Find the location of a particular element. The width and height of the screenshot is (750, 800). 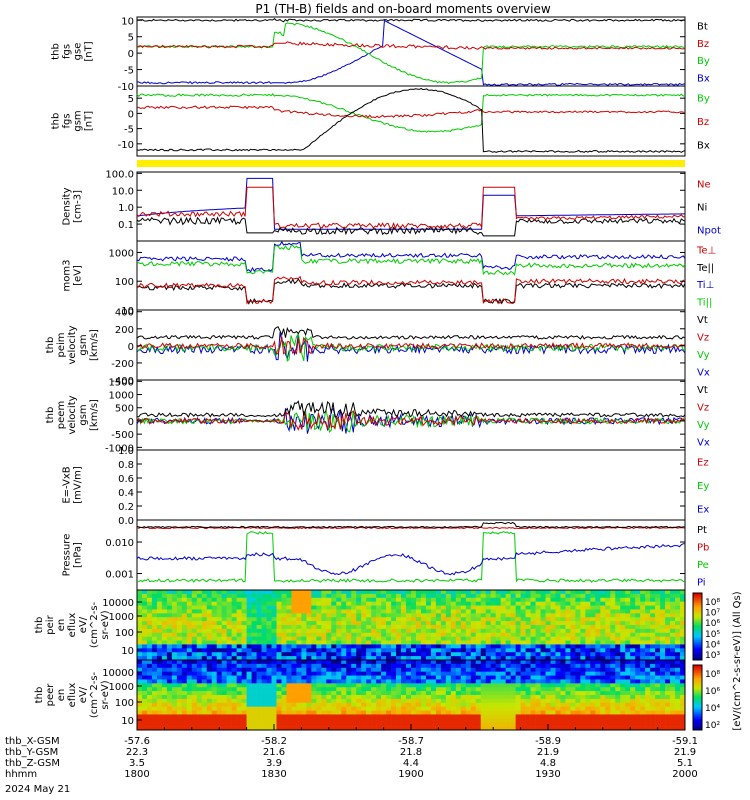

legend-2-0: Ne is located at coordinates (704, 185).